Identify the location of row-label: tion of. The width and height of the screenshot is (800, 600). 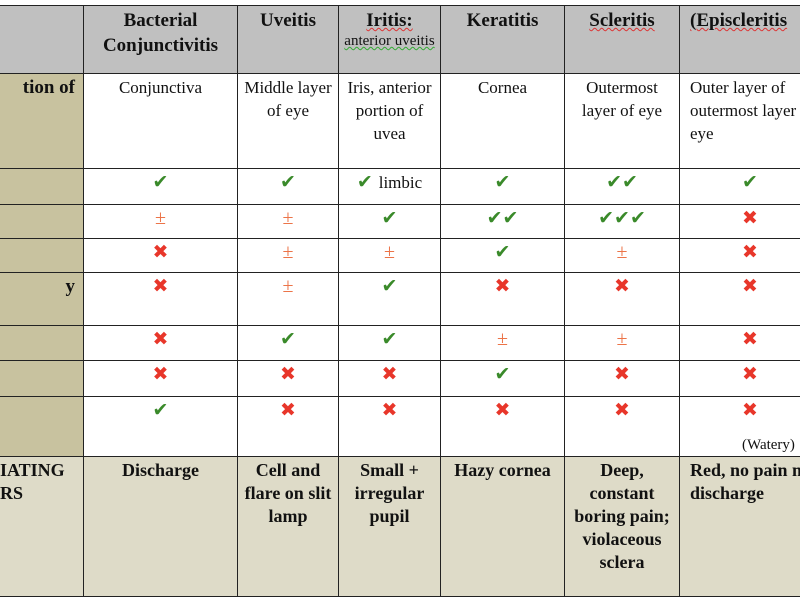
(42, 121).